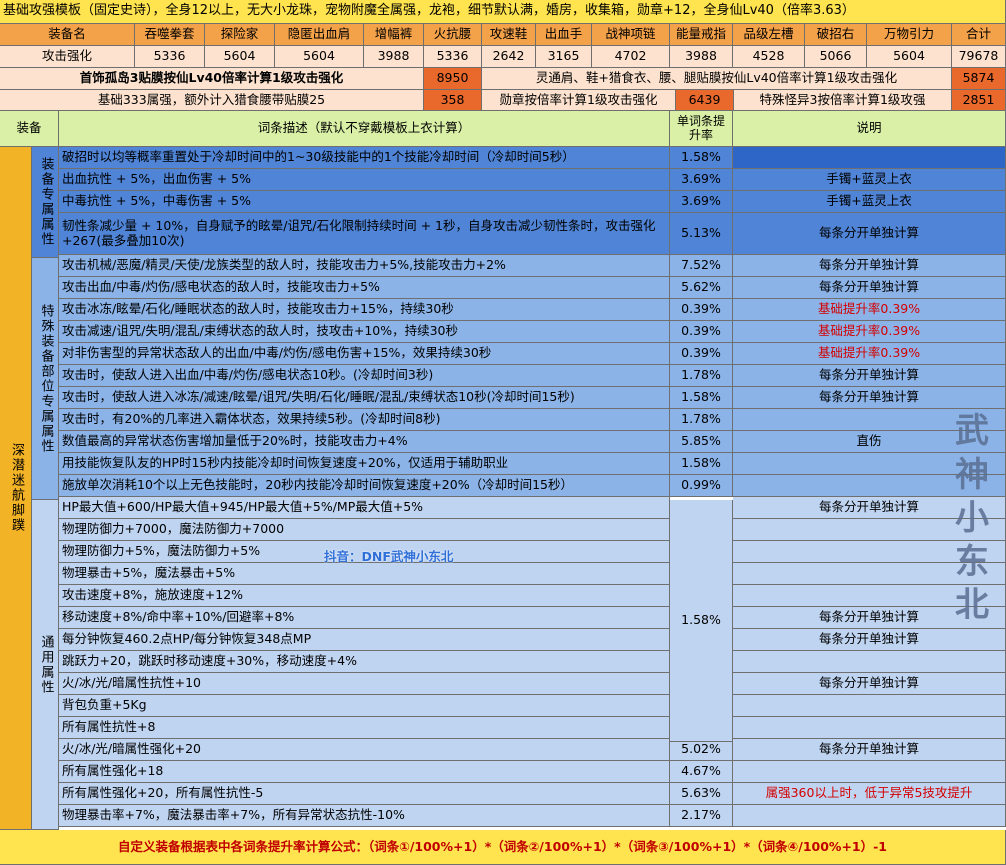 The width and height of the screenshot is (1006, 865). Describe the element at coordinates (453, 100) in the screenshot. I see `bonus-c-value: 358` at that location.